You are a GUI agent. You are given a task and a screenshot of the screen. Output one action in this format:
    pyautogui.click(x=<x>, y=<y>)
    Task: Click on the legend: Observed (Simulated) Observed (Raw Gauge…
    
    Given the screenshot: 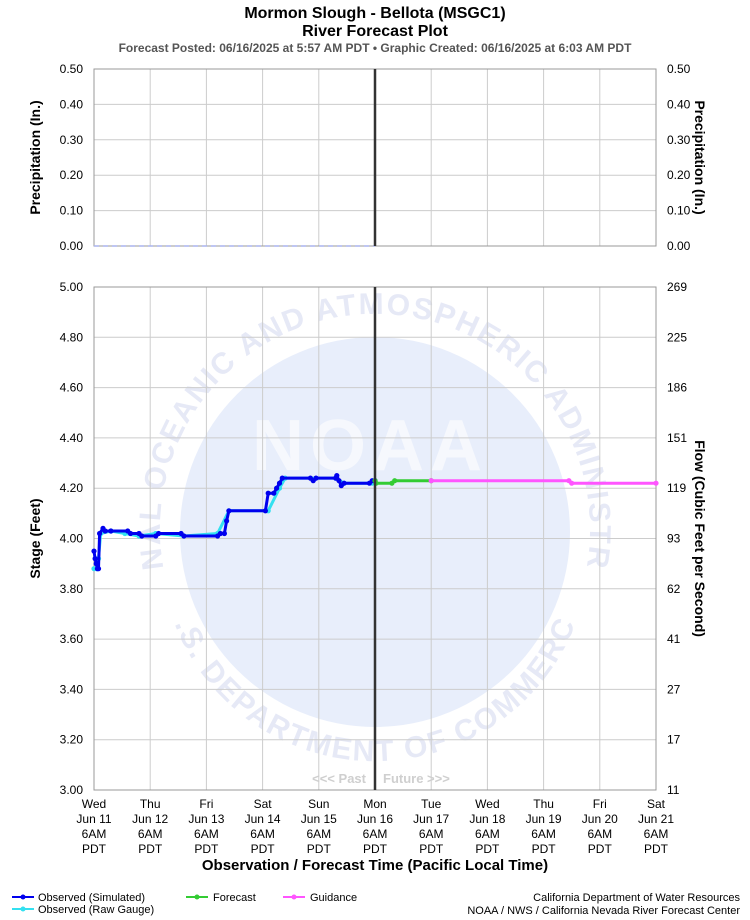 What is the action you would take?
    pyautogui.click(x=184, y=904)
    